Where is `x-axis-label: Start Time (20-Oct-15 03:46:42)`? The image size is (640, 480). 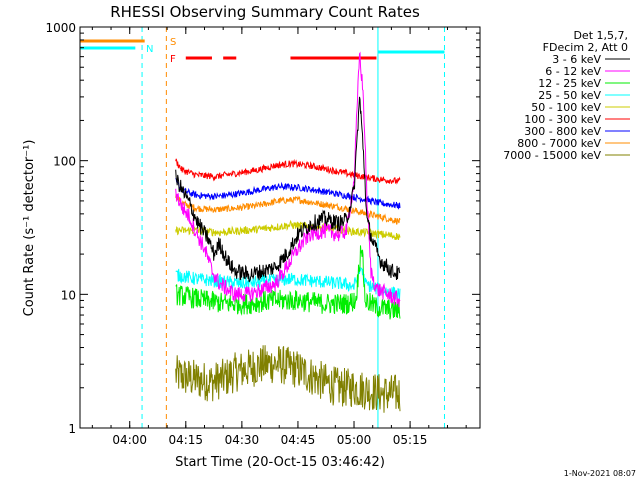 x-axis-label: Start Time (20-Oct-15 03:46:42) is located at coordinates (280, 462).